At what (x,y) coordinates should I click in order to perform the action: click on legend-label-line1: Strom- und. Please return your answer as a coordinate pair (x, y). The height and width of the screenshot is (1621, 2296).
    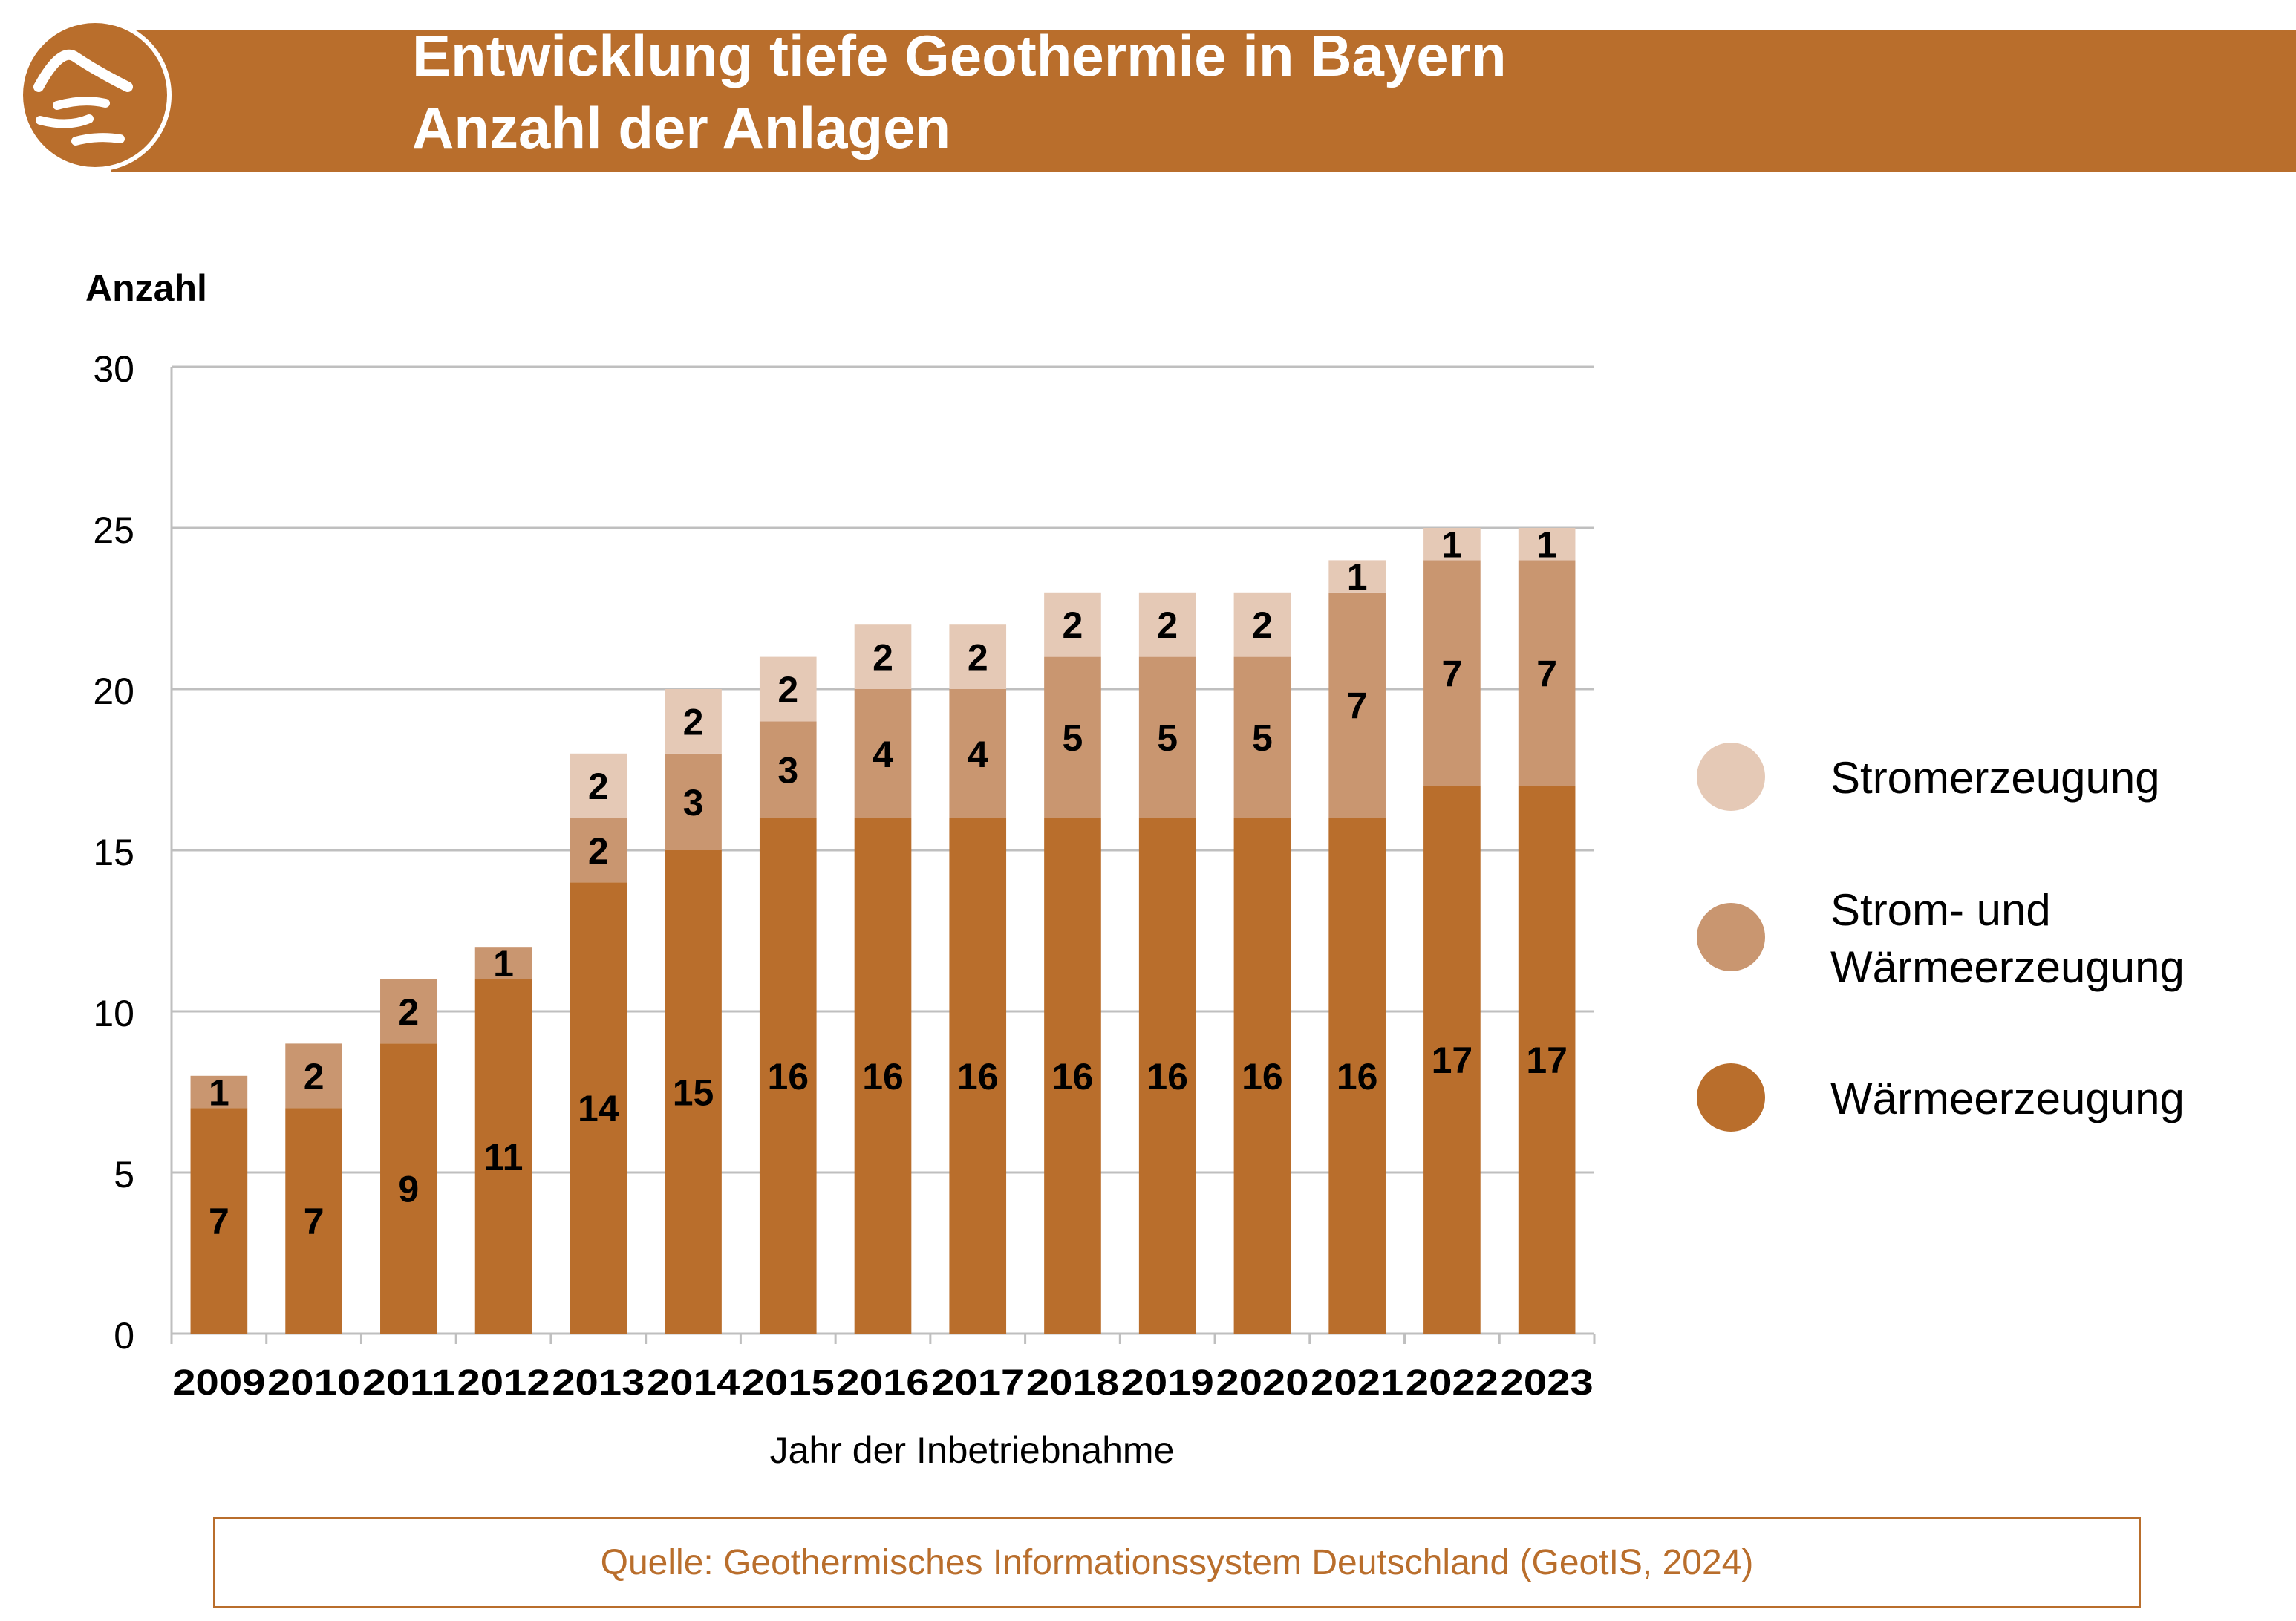
    Looking at the image, I should click on (1940, 910).